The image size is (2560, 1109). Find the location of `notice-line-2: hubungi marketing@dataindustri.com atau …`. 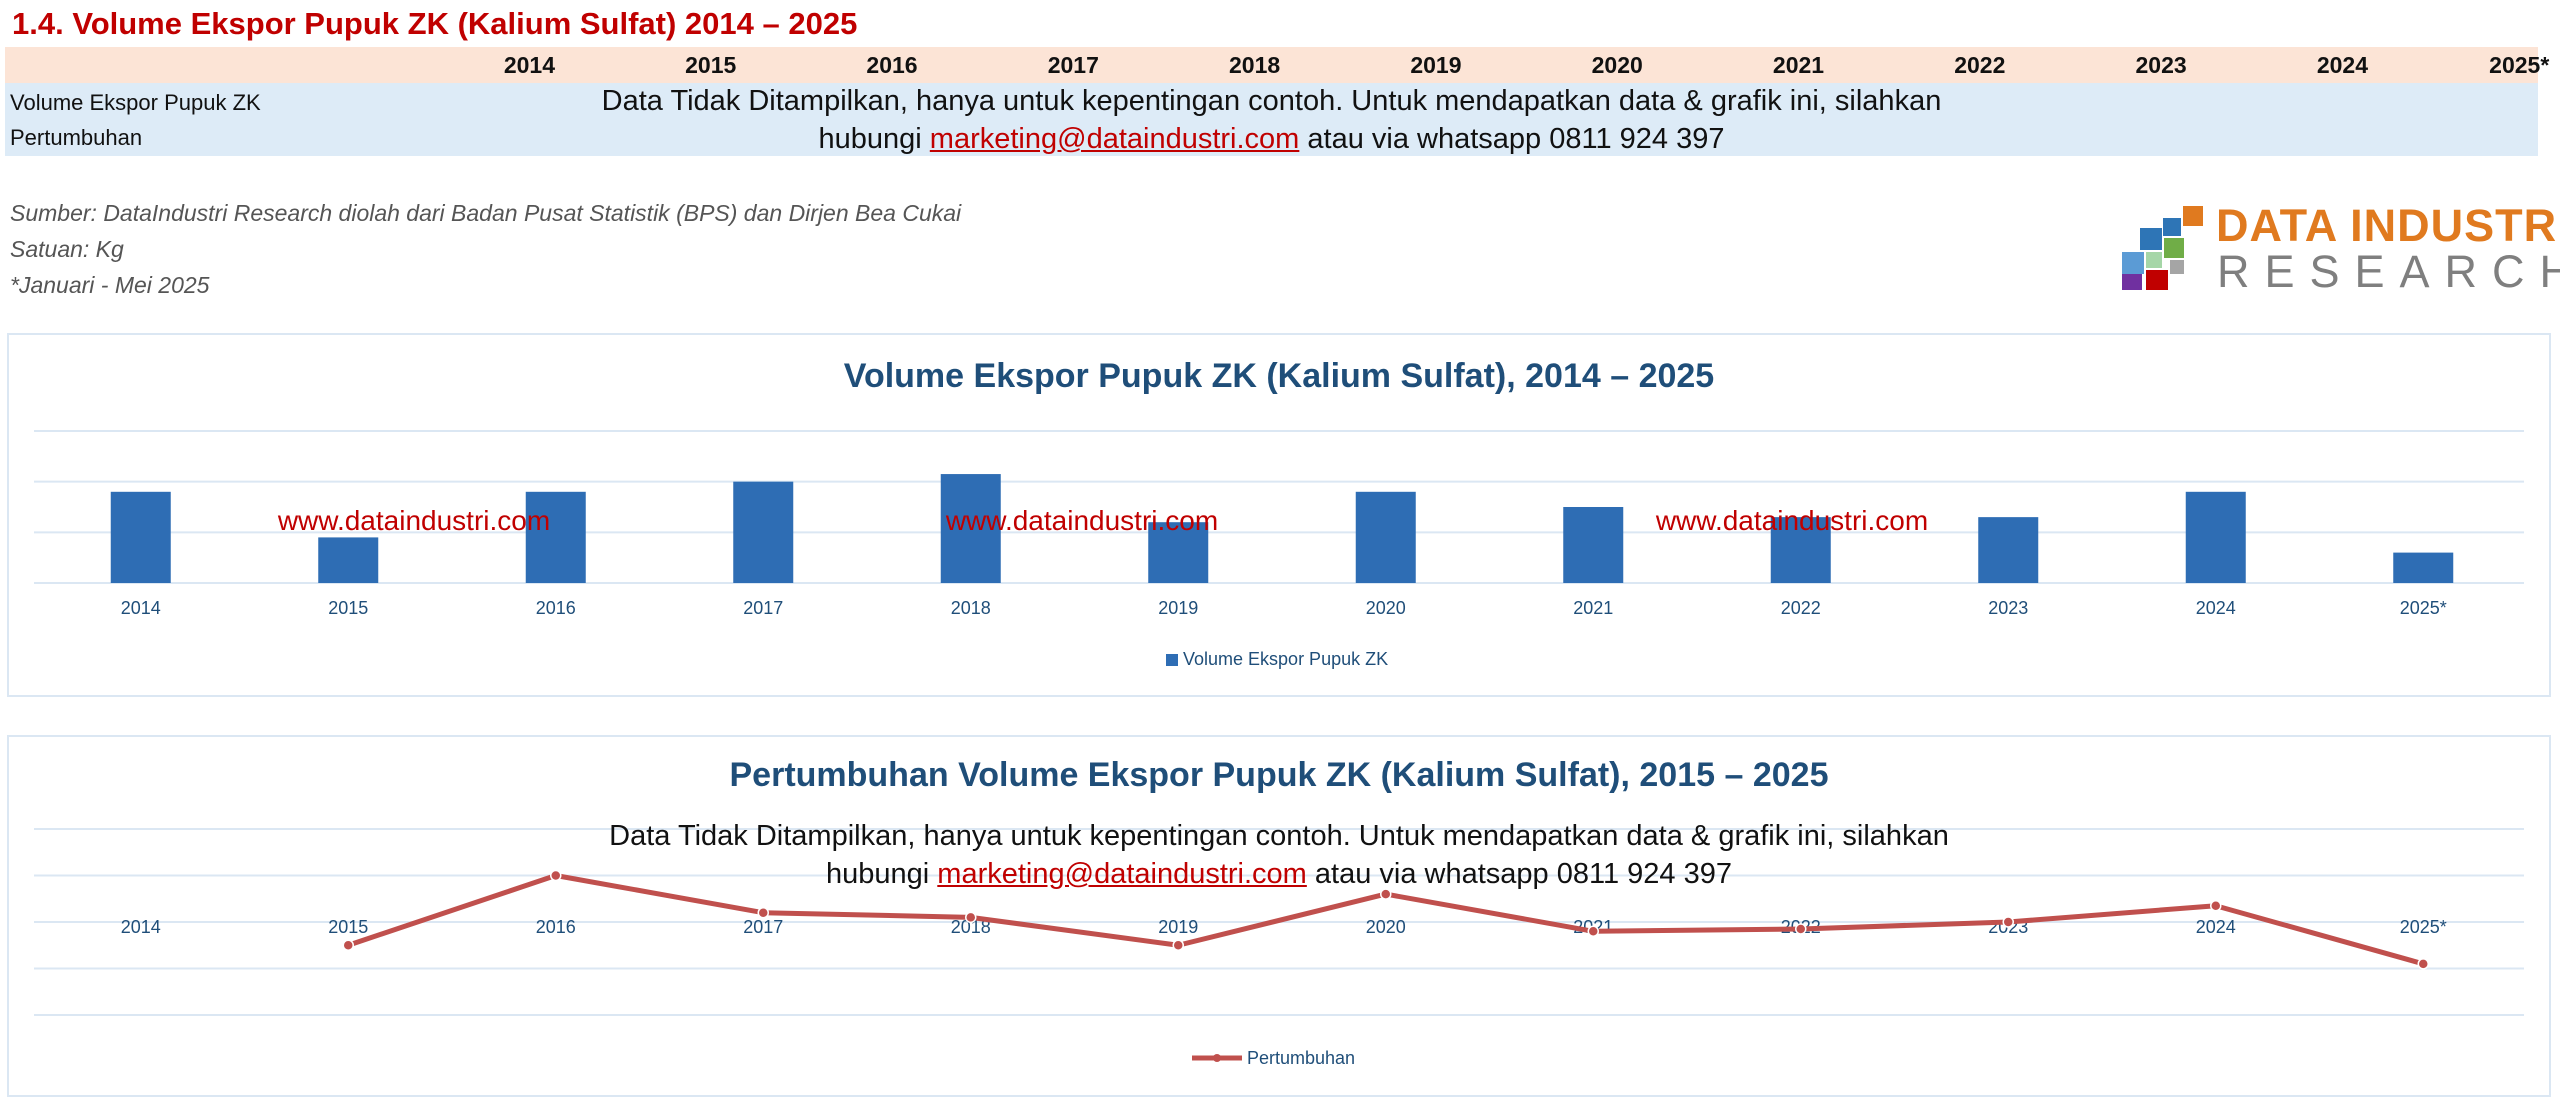

notice-line-2: hubungi marketing@dataindustri.com atau … is located at coordinates (1271, 139).